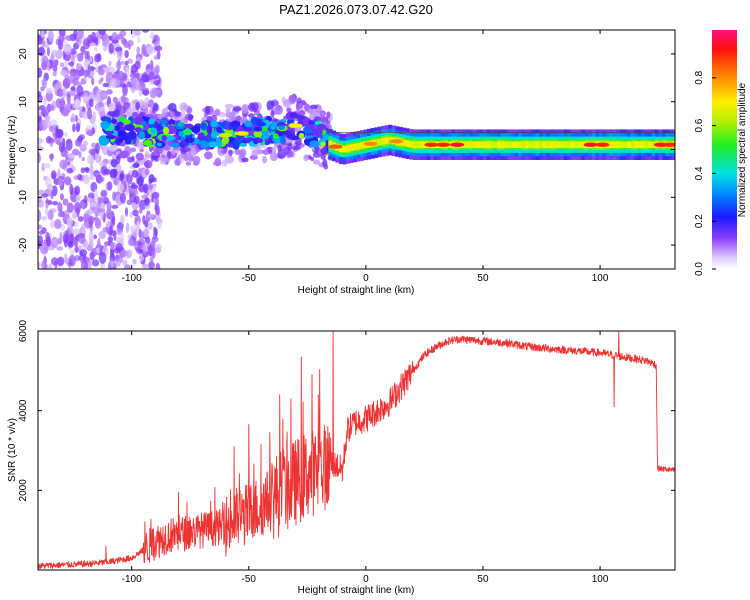  I want to click on snr-y-axis-label: SNR (10 * v/v), so click(12, 450).